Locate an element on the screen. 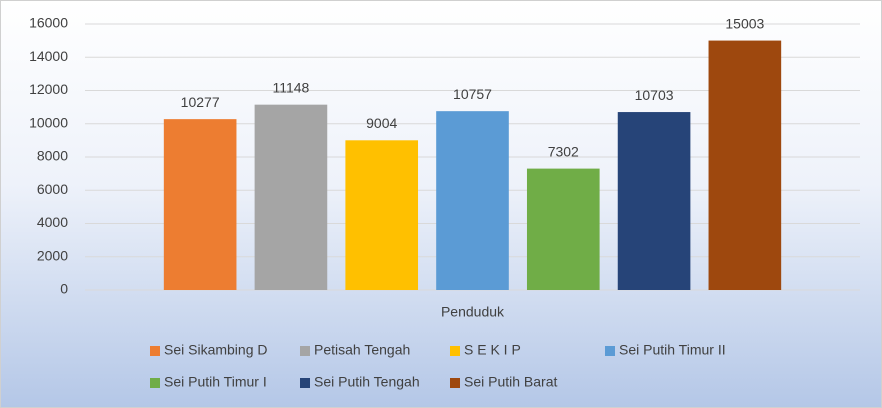 The width and height of the screenshot is (882, 408). data-label: 7302 is located at coordinates (563, 151).